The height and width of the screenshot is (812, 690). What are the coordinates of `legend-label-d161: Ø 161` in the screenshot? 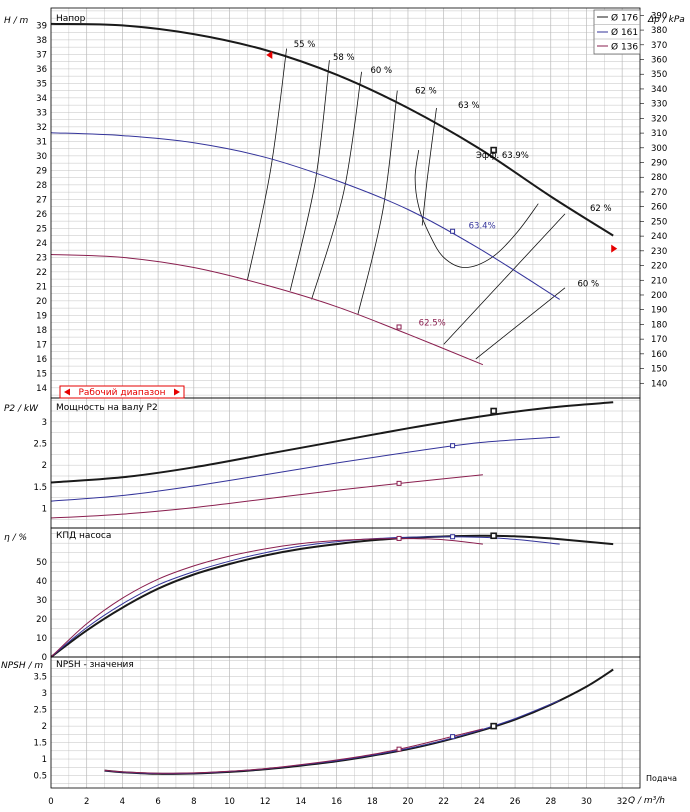 It's located at (624, 32).